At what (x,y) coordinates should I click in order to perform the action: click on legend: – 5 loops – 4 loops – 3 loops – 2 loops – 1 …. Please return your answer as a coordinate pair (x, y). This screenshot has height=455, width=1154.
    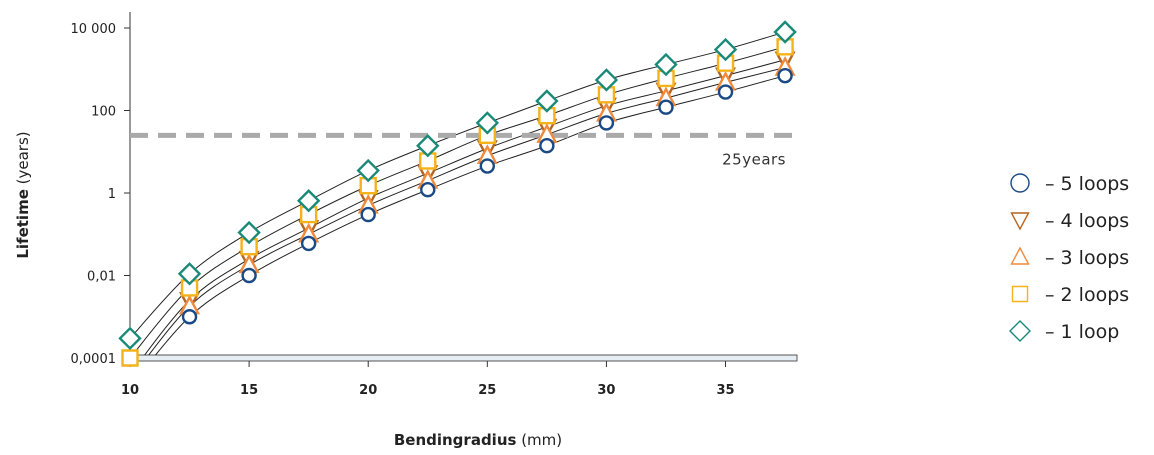
    Looking at the image, I should click on (1069, 258).